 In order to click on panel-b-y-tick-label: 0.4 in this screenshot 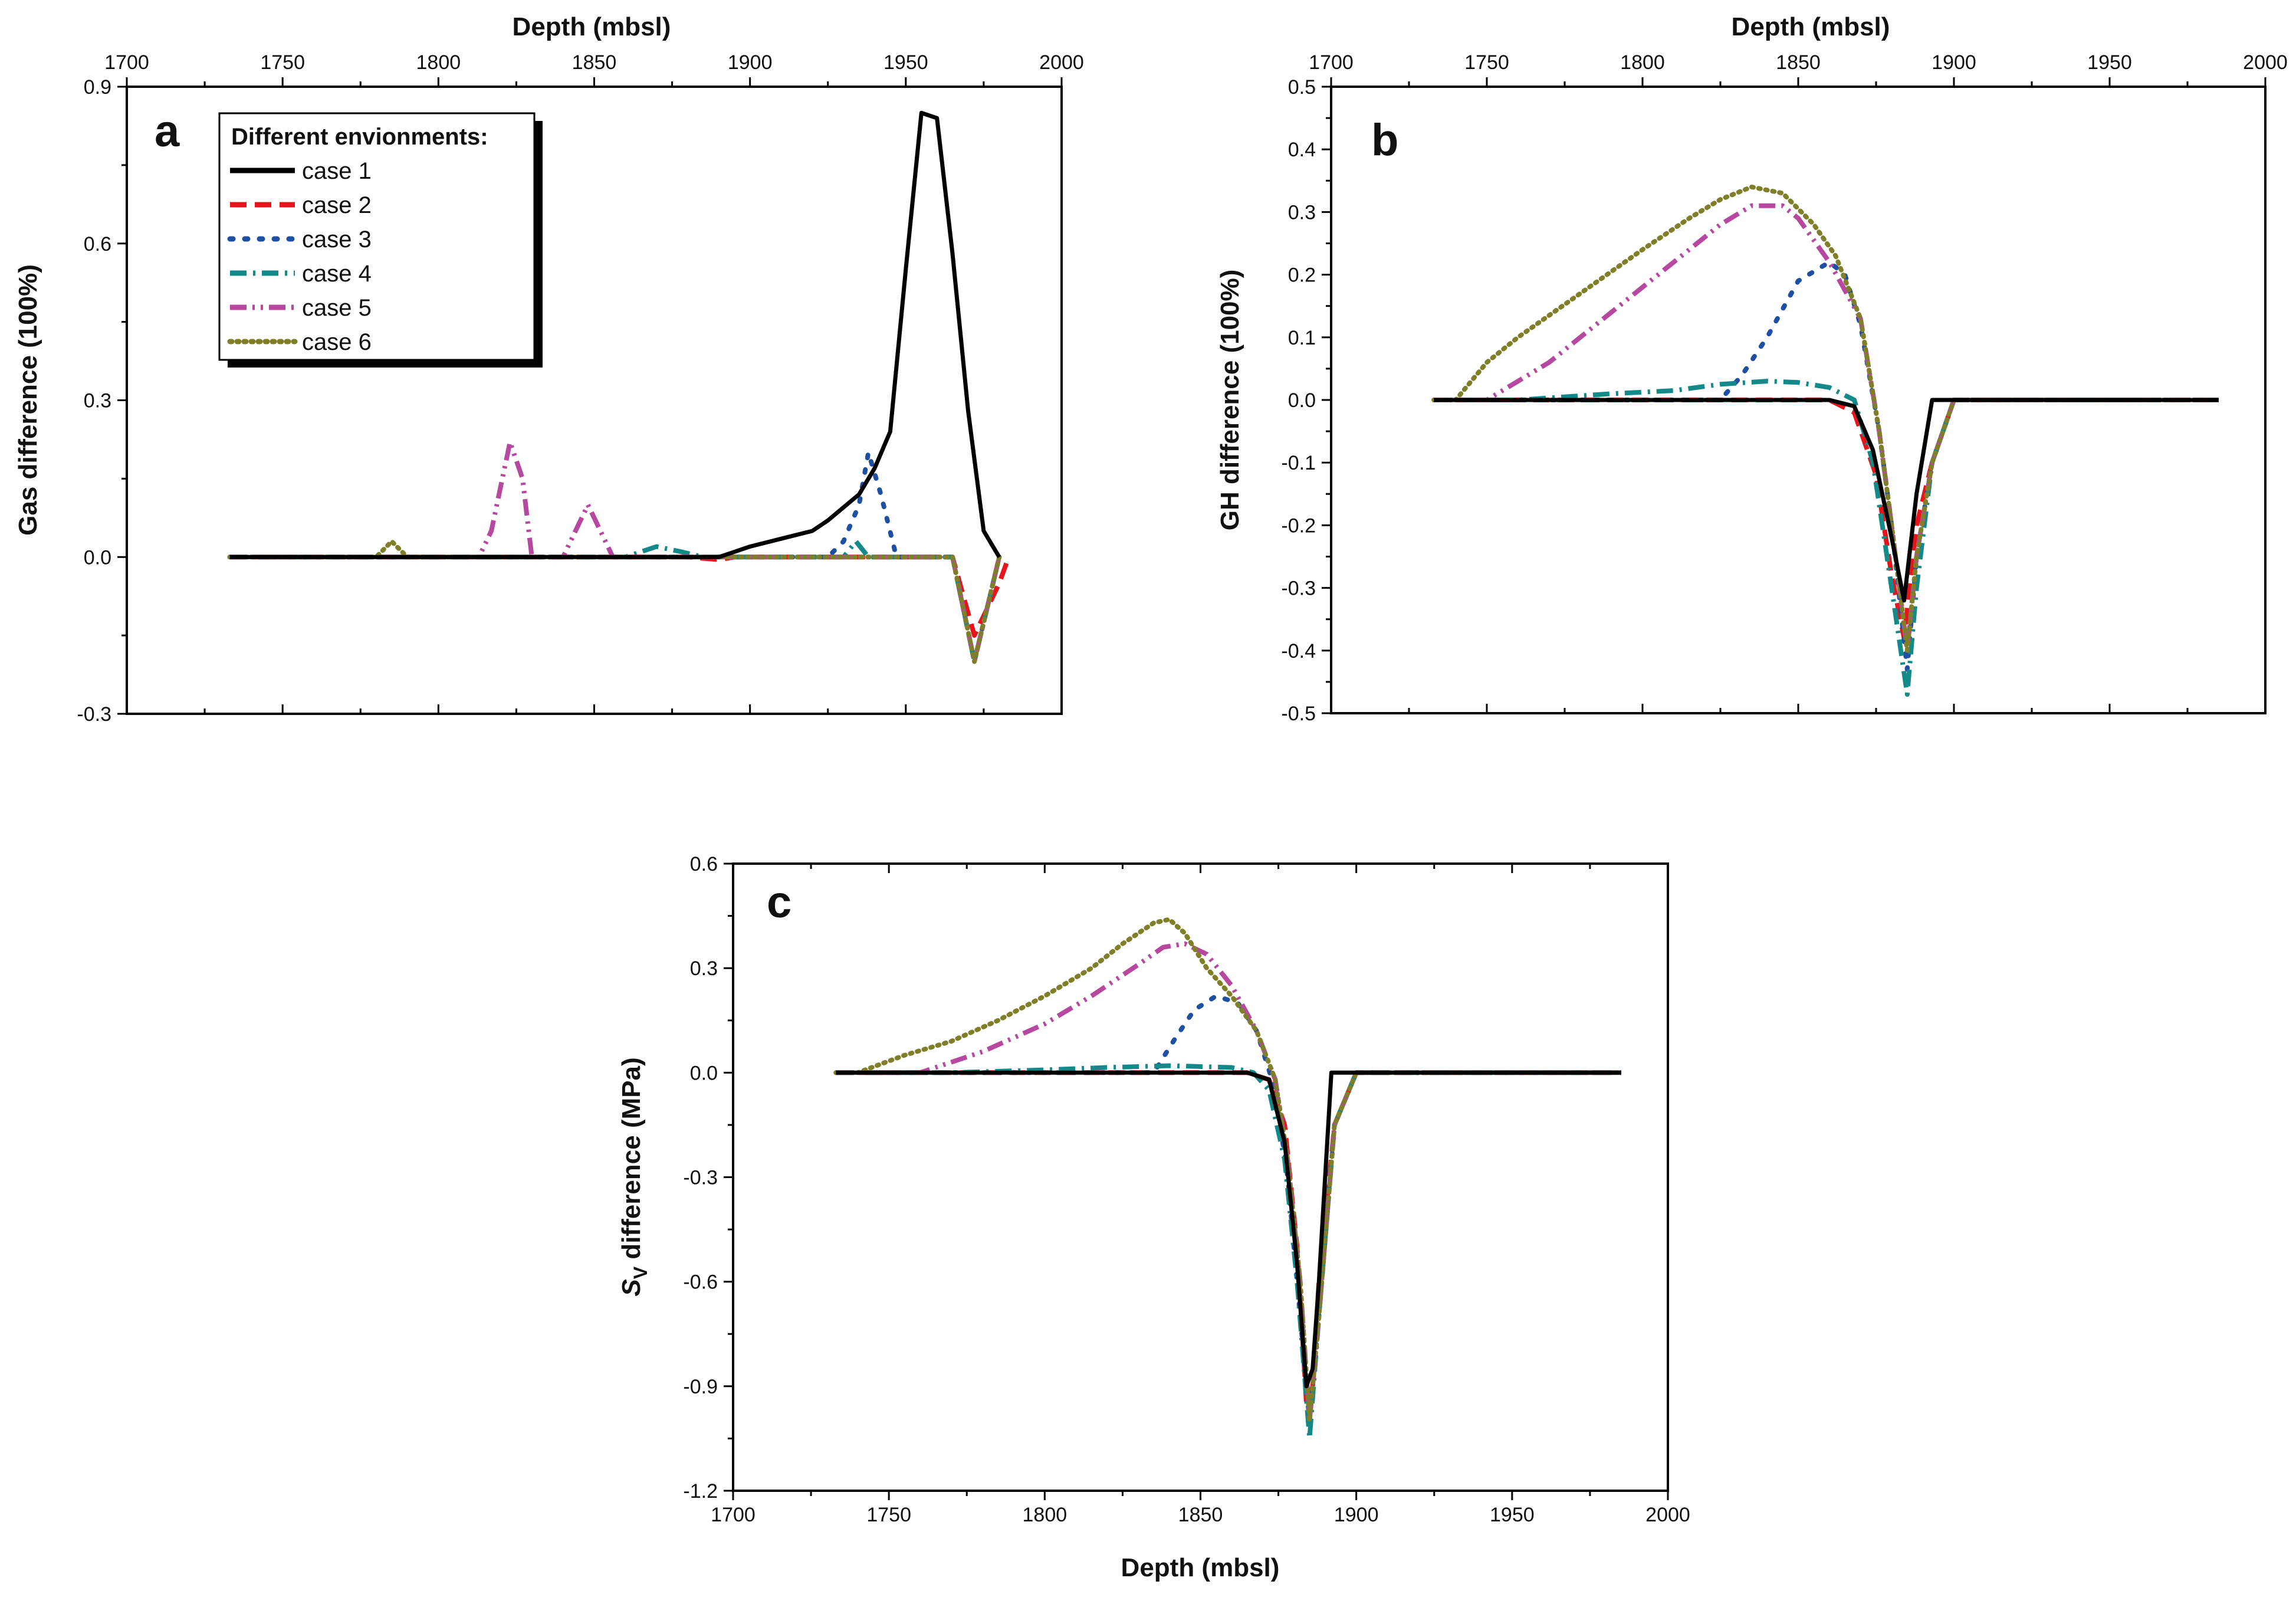, I will do `click(1302, 150)`.